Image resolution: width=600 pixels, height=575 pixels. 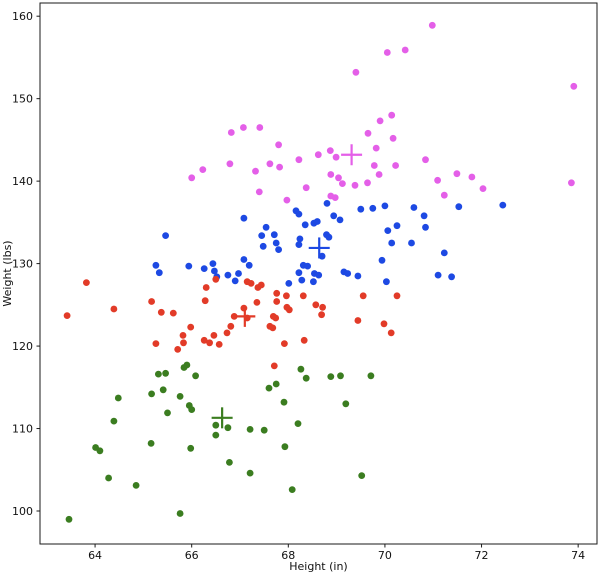 I want to click on x-axis-tick-label: 68, so click(x=288, y=555).